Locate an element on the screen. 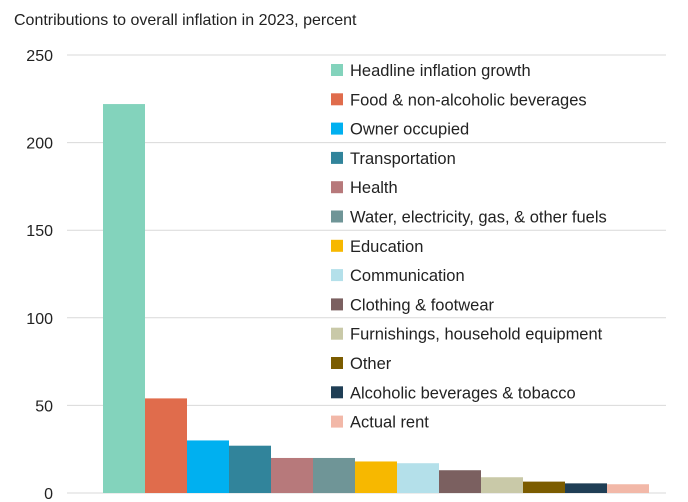 Image resolution: width=688 pixels, height=502 pixels. y-tick-label: 50 is located at coordinates (44, 406).